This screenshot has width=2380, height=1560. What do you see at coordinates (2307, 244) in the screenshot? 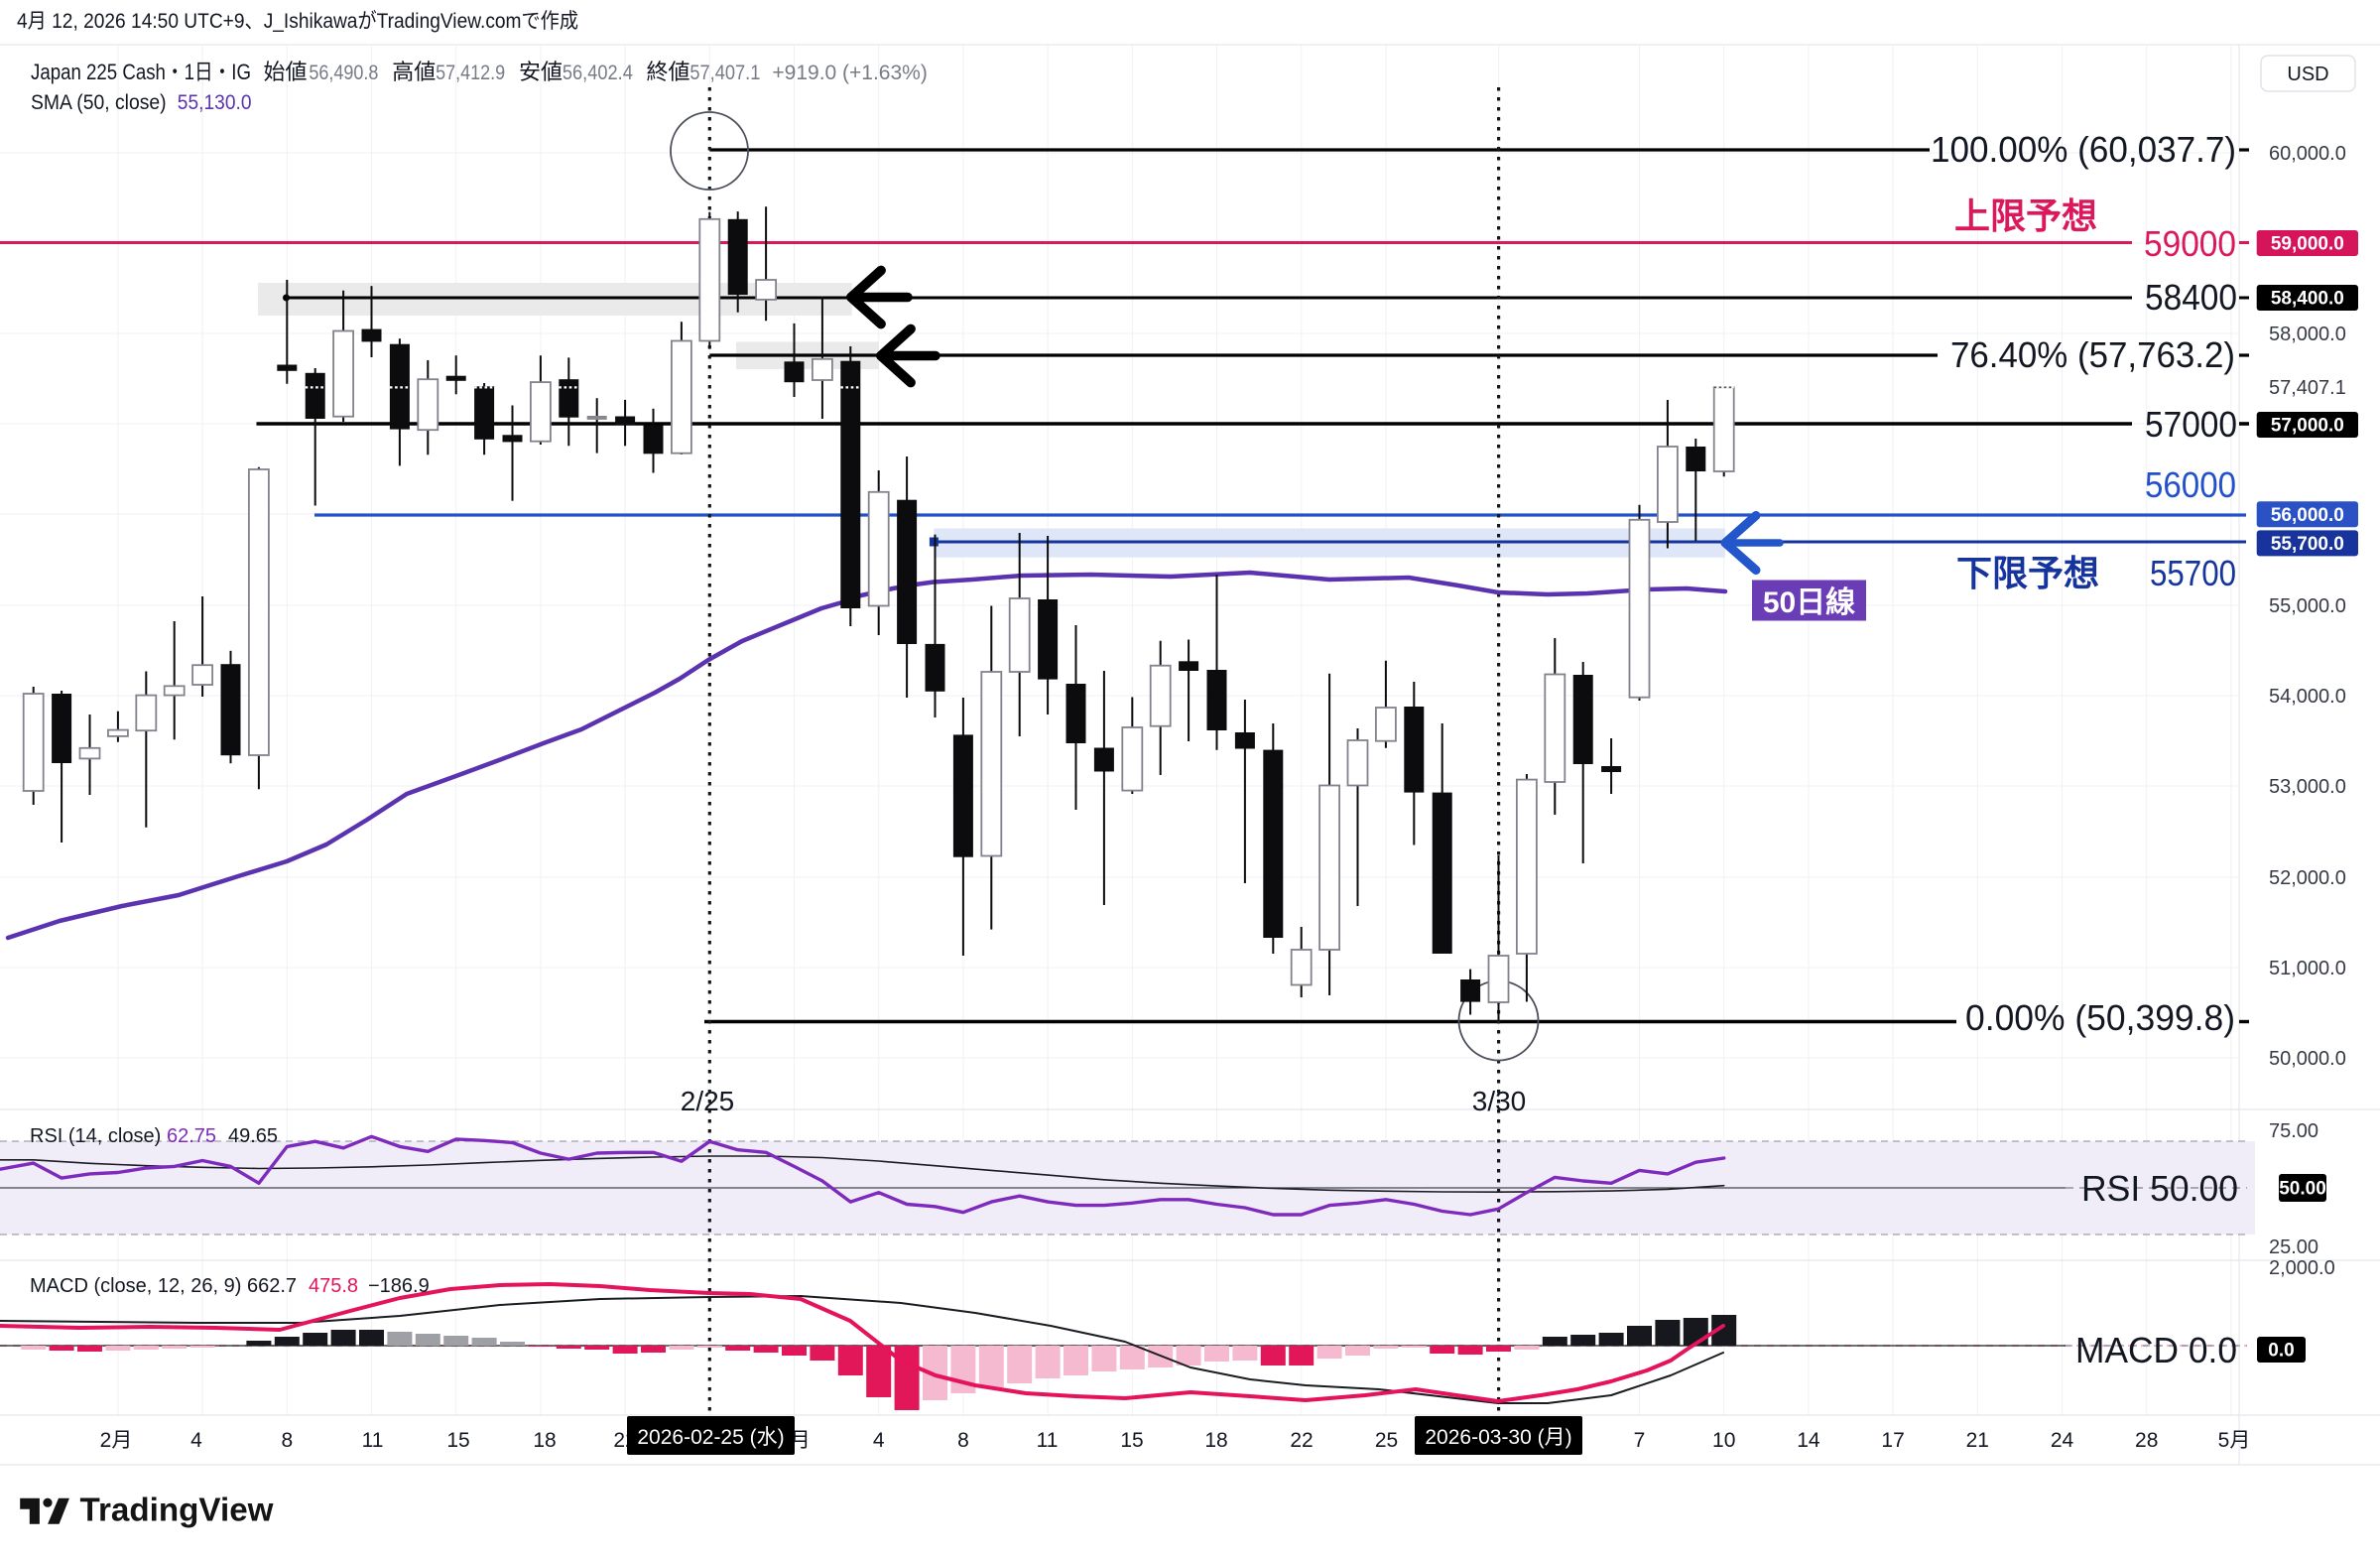
I see `svg-text: 59,000.0` at bounding box center [2307, 244].